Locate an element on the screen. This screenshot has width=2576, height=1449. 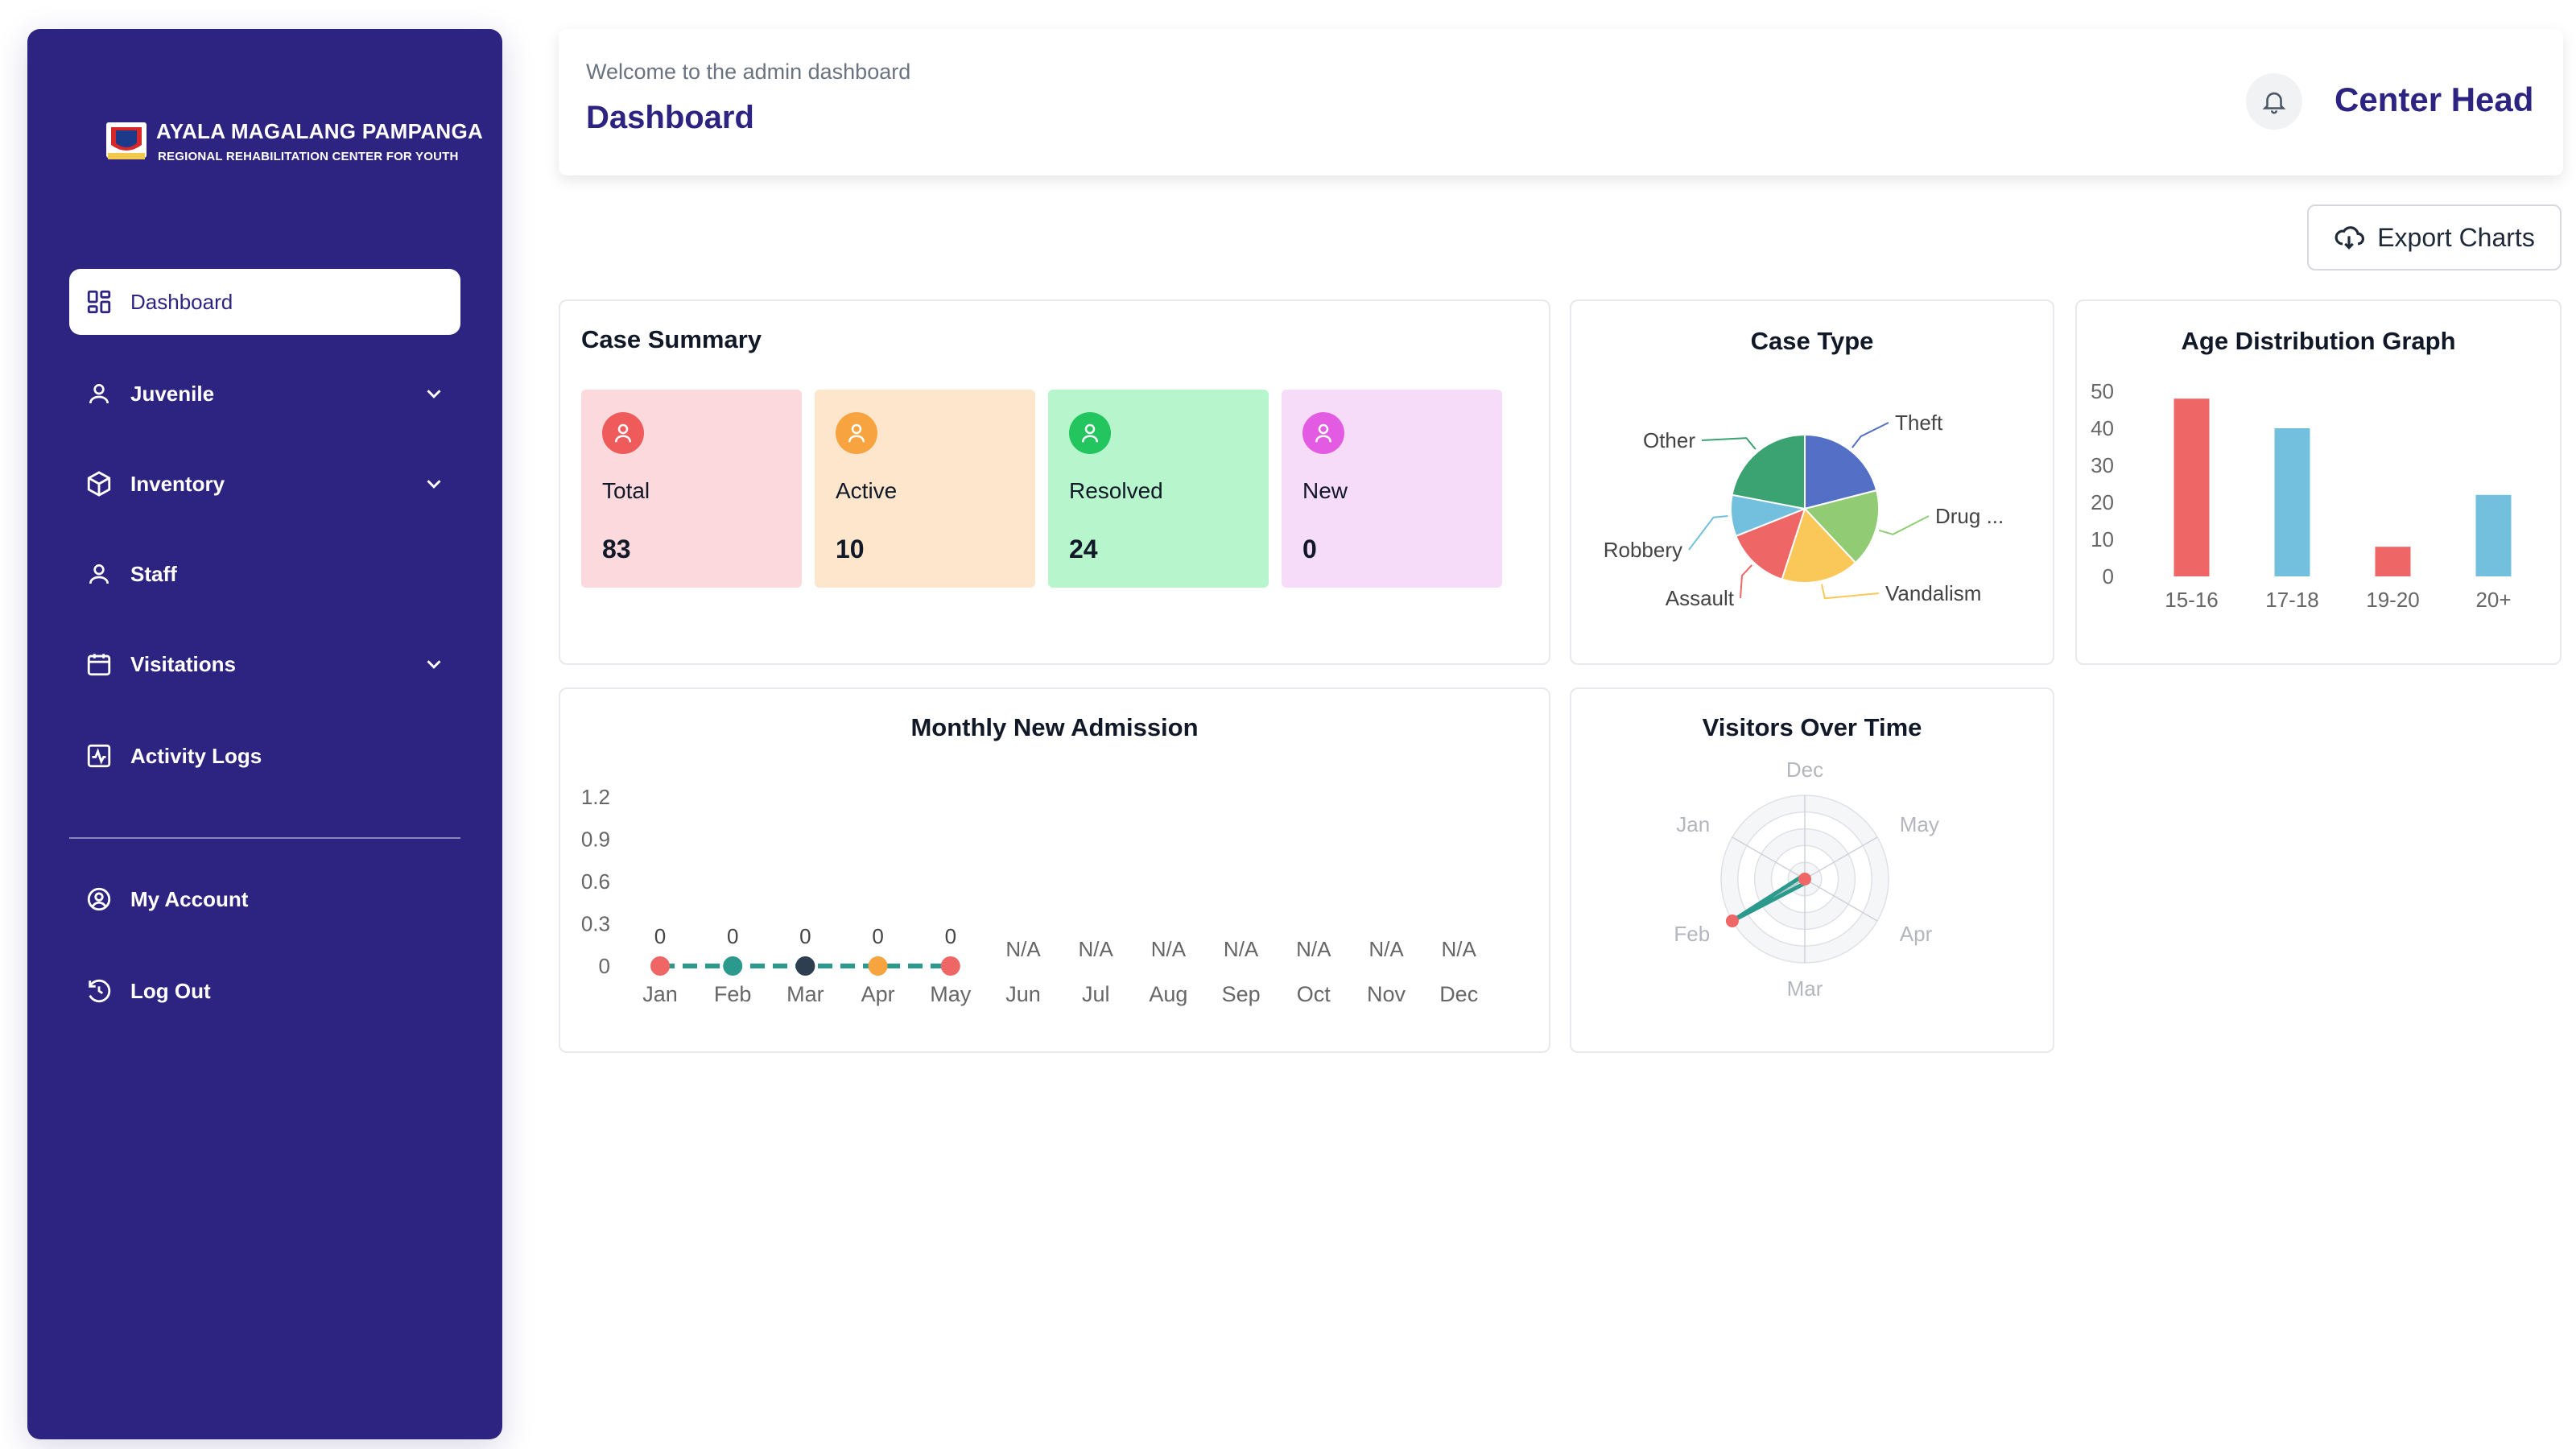
x-tick-label: Sep is located at coordinates (1241, 994).